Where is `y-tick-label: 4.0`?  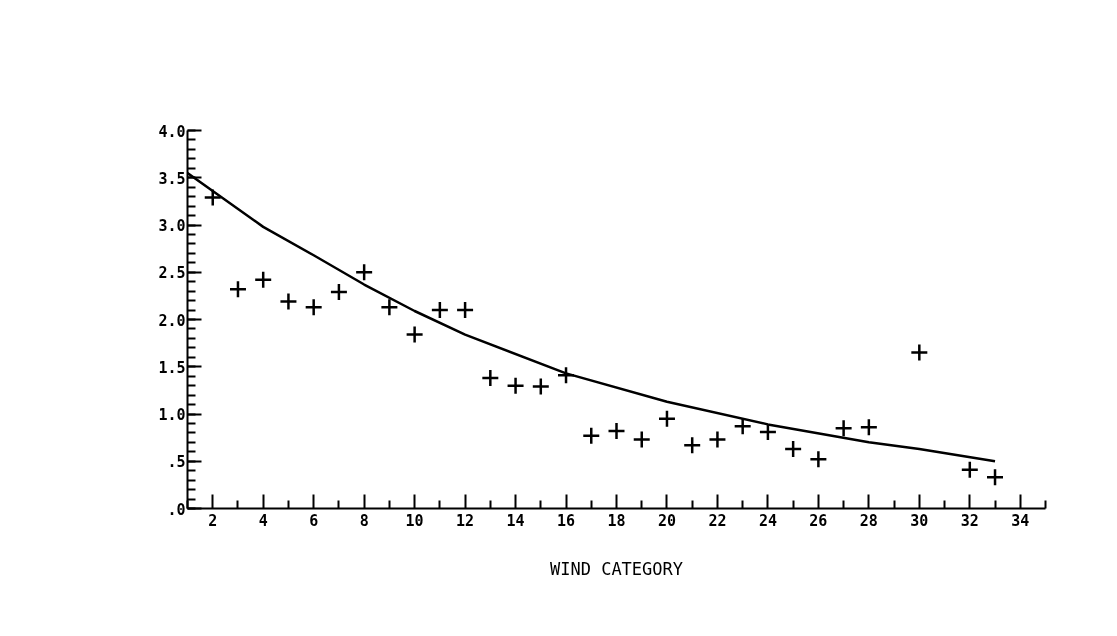 y-tick-label: 4.0 is located at coordinates (172, 131).